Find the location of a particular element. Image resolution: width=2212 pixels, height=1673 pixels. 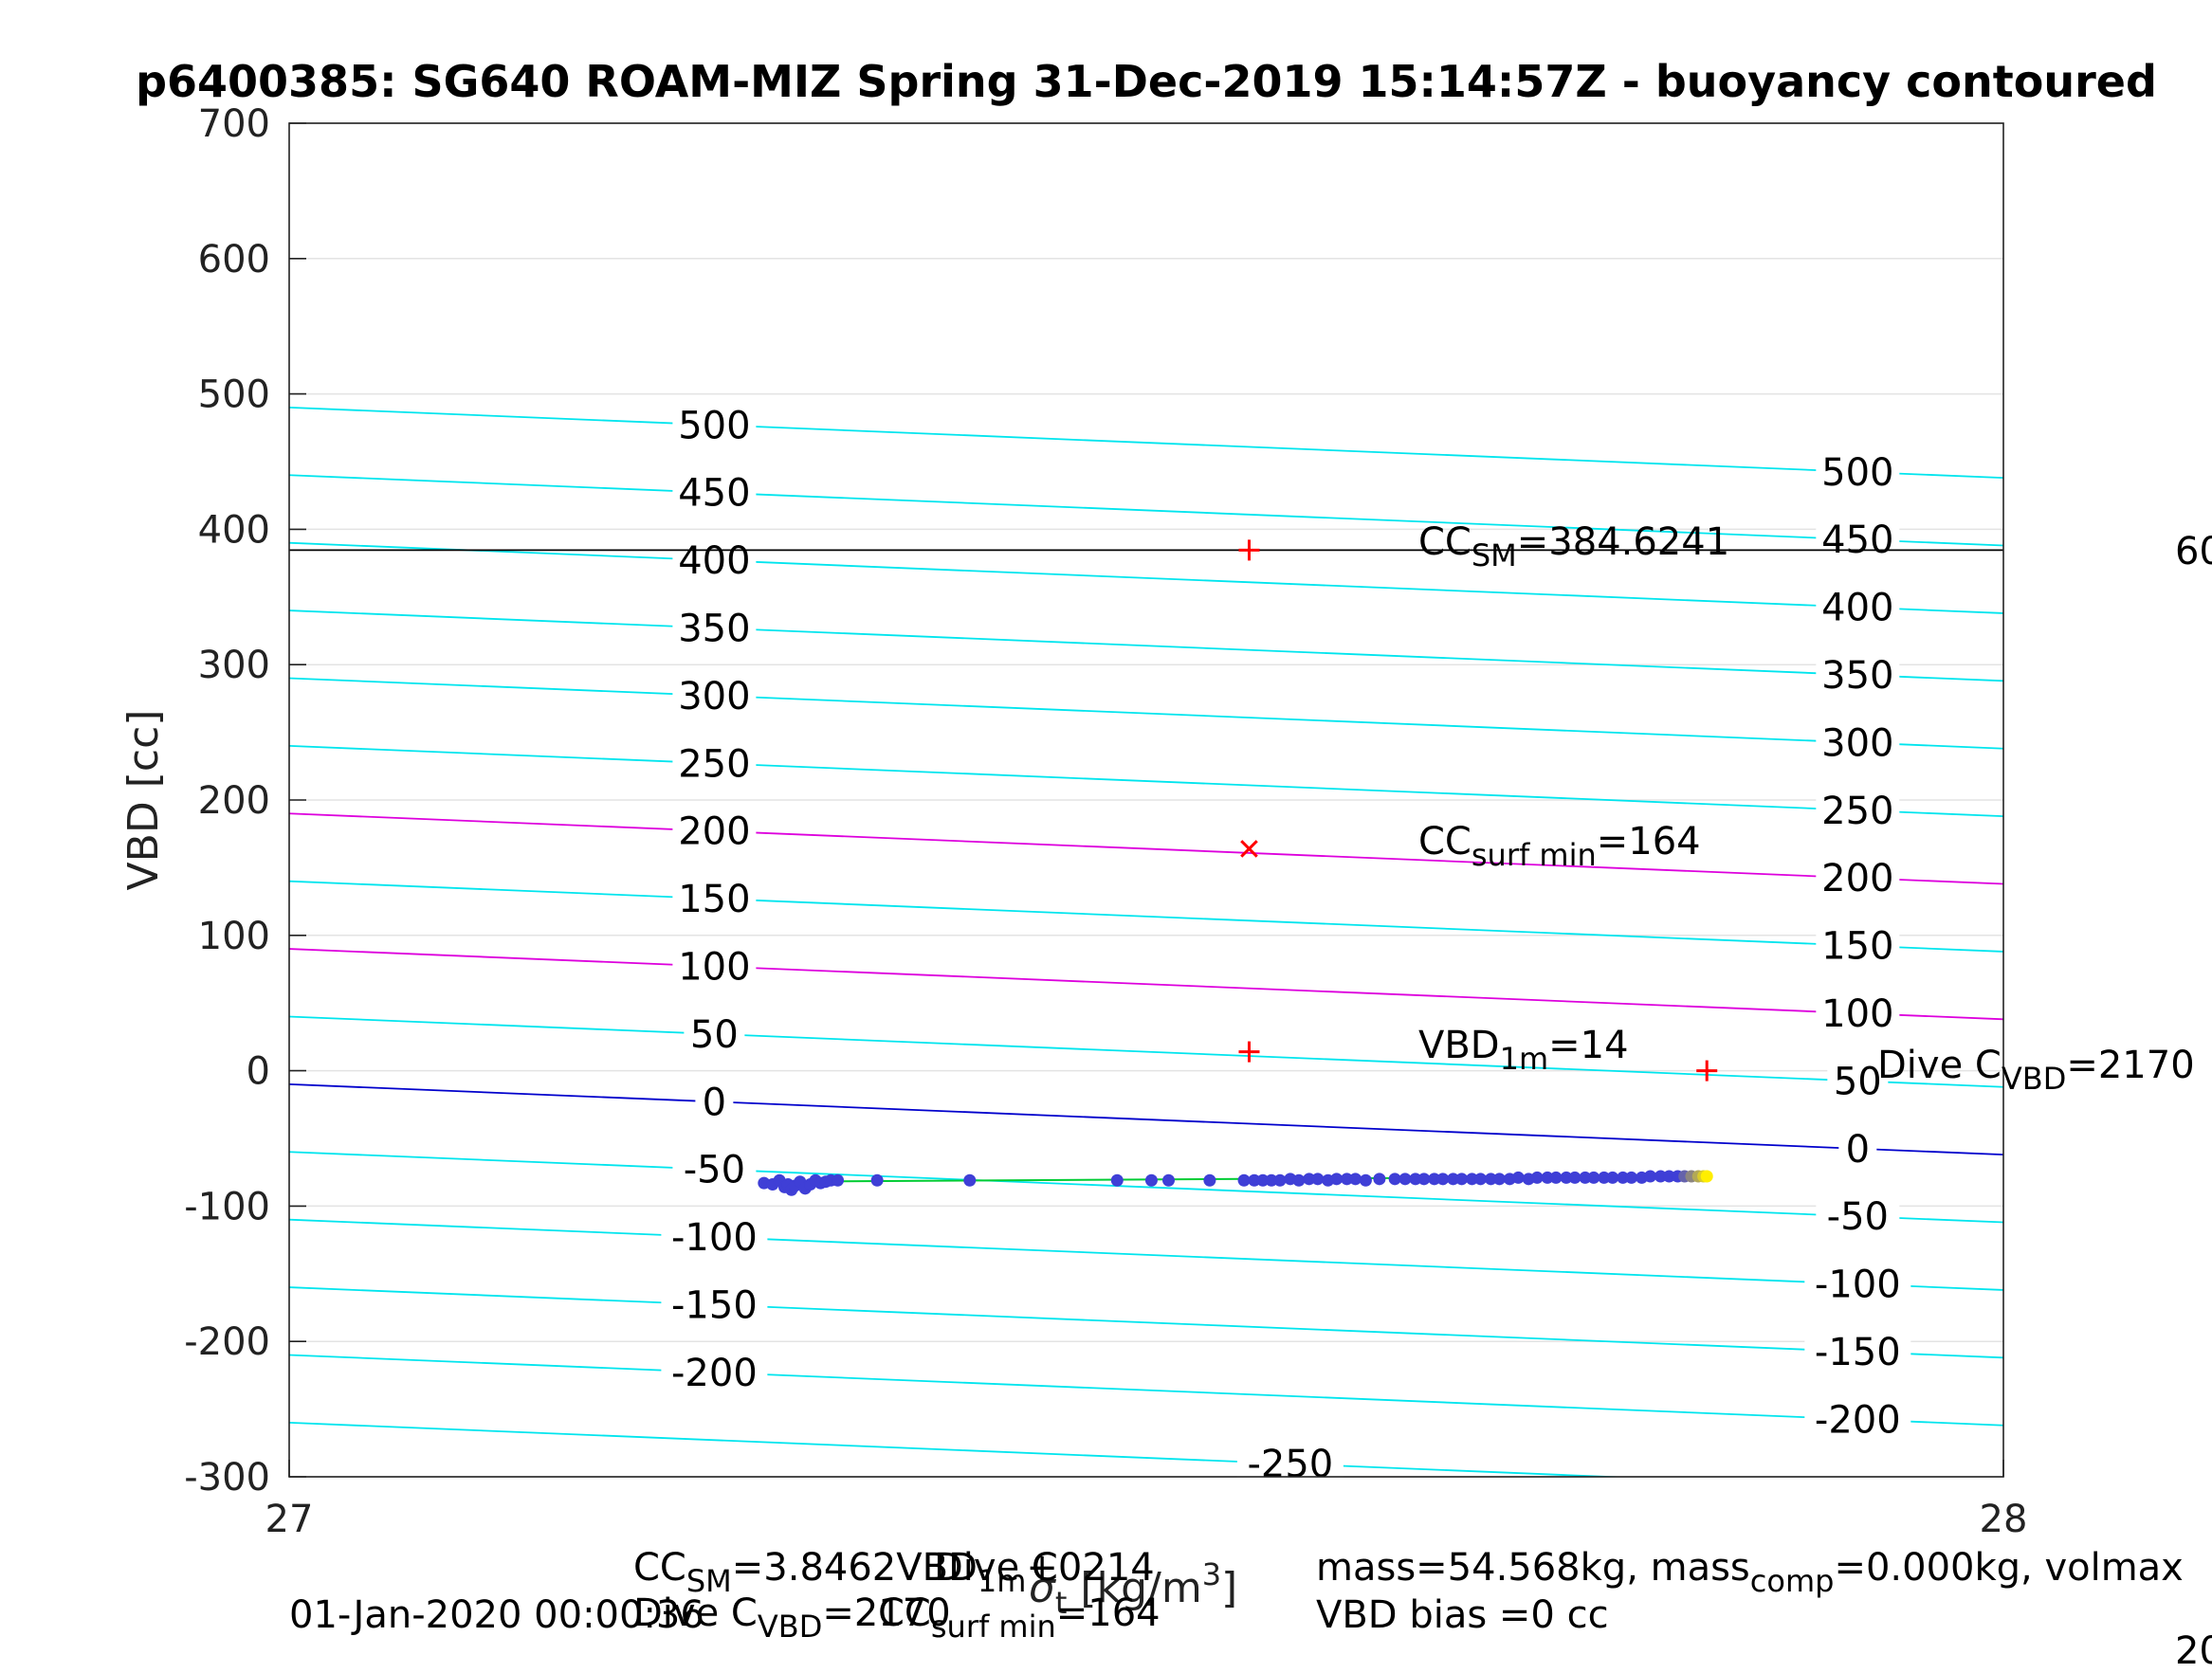

footer-overlap-dive-c: Dive C is located at coordinates (996, 1568).